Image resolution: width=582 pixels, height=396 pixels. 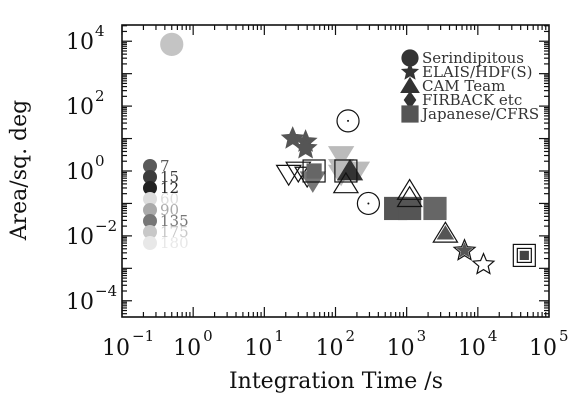 What do you see at coordinates (472, 100) in the screenshot?
I see `legend-label: FIRBACK etc` at bounding box center [472, 100].